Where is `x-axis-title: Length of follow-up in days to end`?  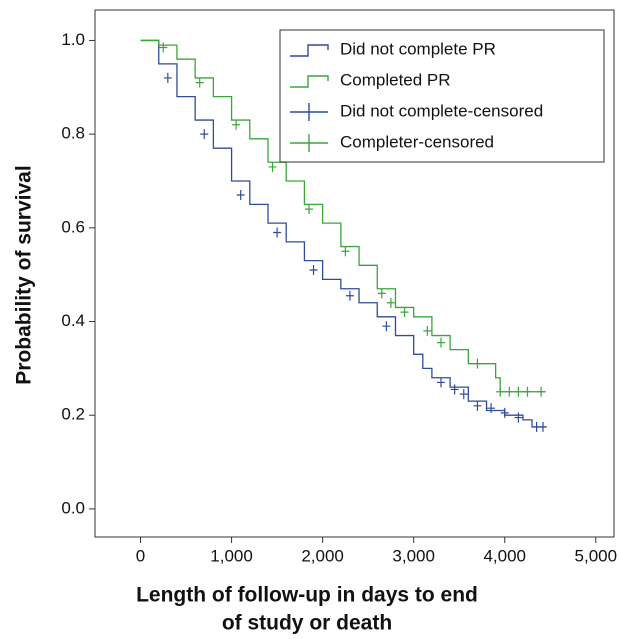 x-axis-title: Length of follow-up in days to end is located at coordinates (307, 595).